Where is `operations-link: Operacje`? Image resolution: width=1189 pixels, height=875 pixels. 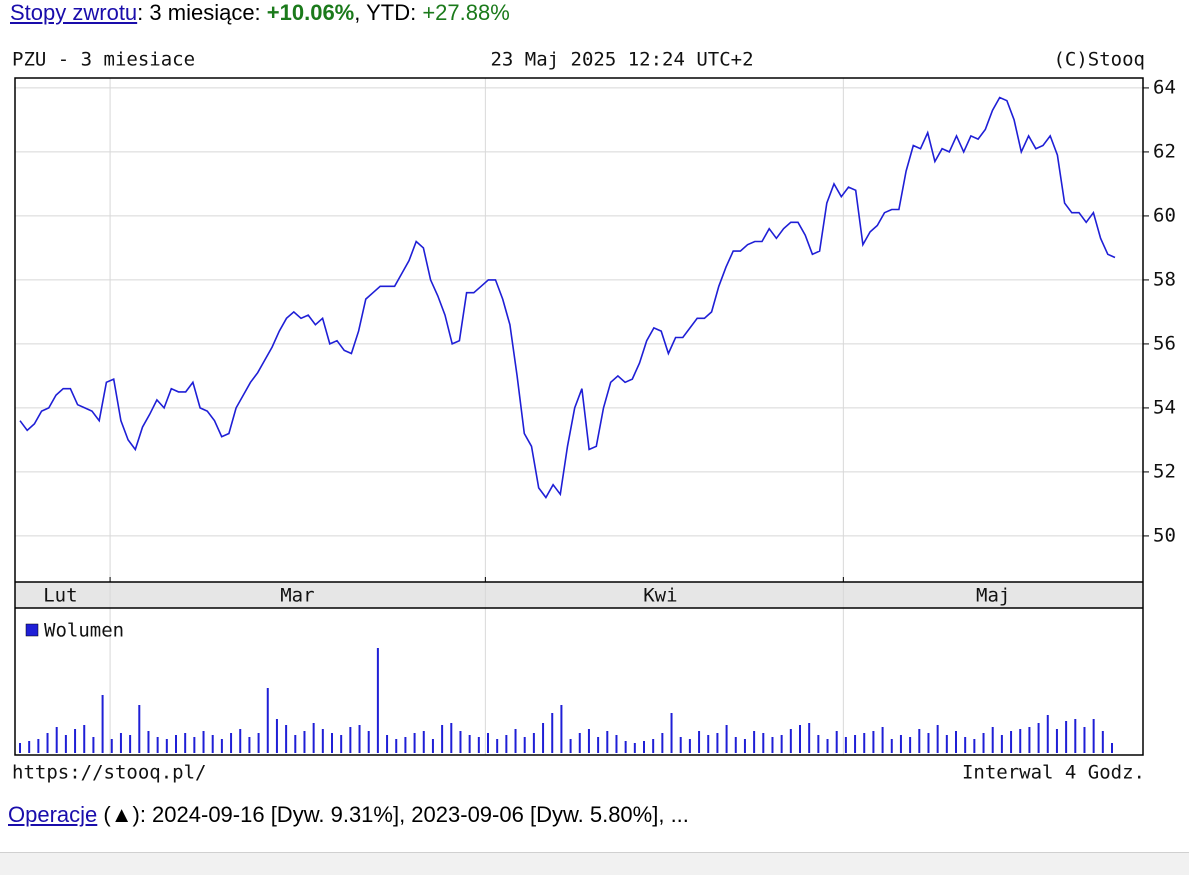
operations-link: Operacje is located at coordinates (53, 814).